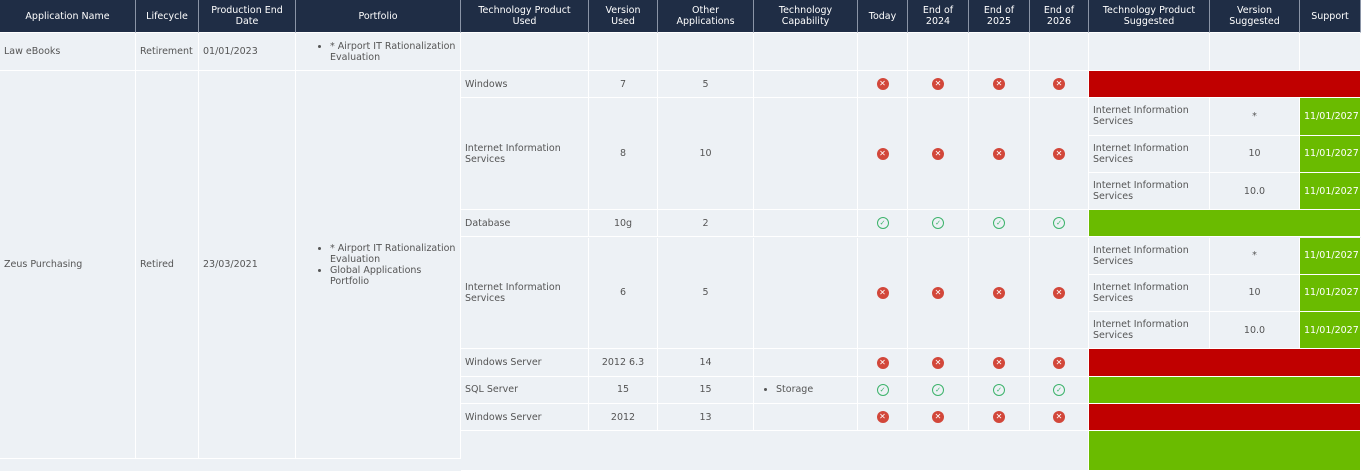 The image size is (1361, 471). Describe the element at coordinates (247, 16) in the screenshot. I see `column-header: Production End Date` at that location.